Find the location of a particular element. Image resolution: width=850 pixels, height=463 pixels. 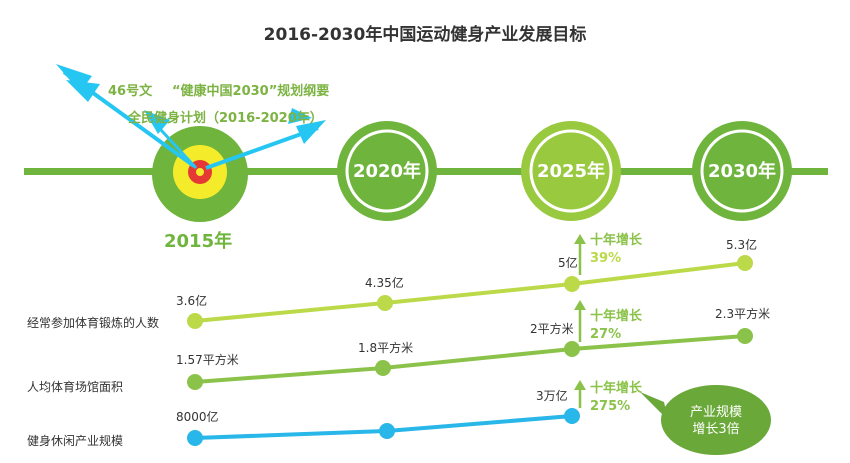

bubble-text: 产业规模 增长3倍 is located at coordinates (716, 421).